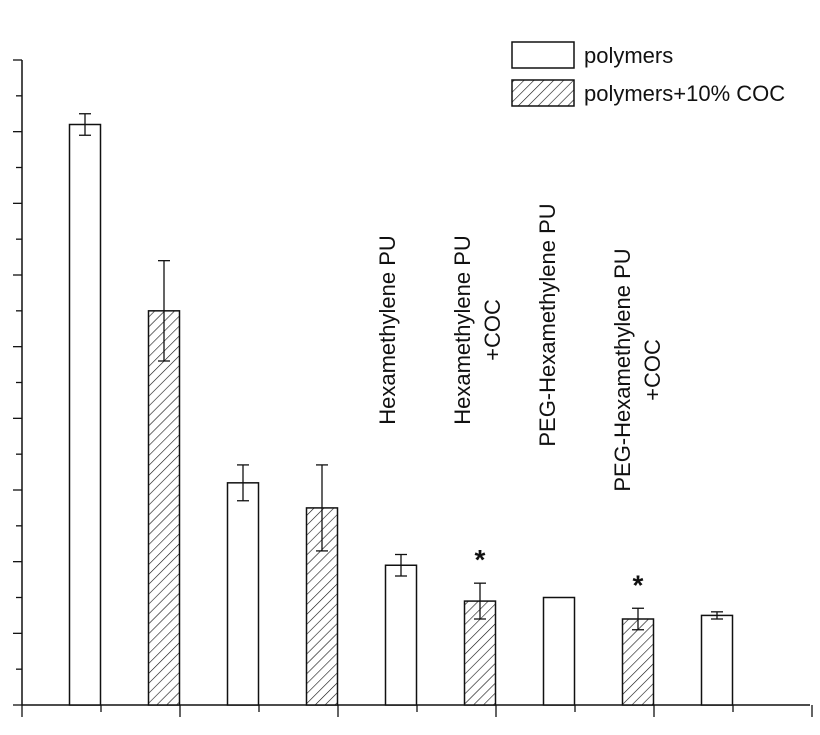  What do you see at coordinates (637, 369) in the screenshot?
I see `bar-annotation: PEG-Hexamethylene PU +COC` at bounding box center [637, 369].